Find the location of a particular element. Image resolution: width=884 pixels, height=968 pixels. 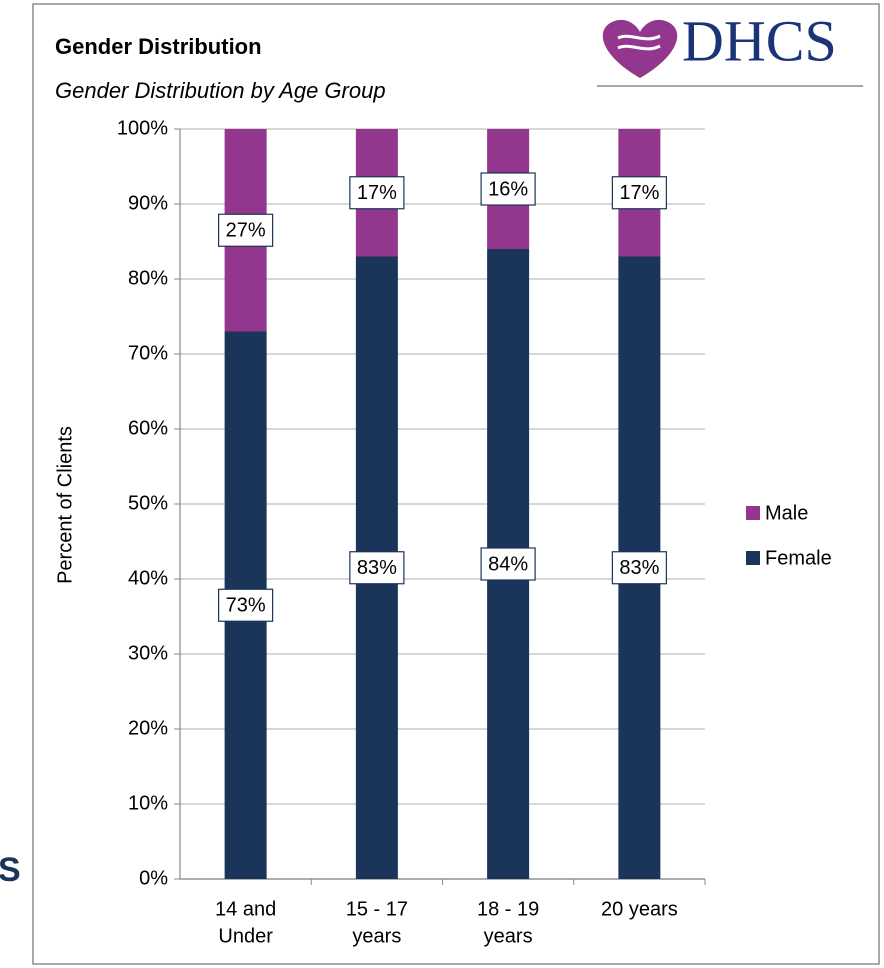

legend-label: Male is located at coordinates (786, 513).